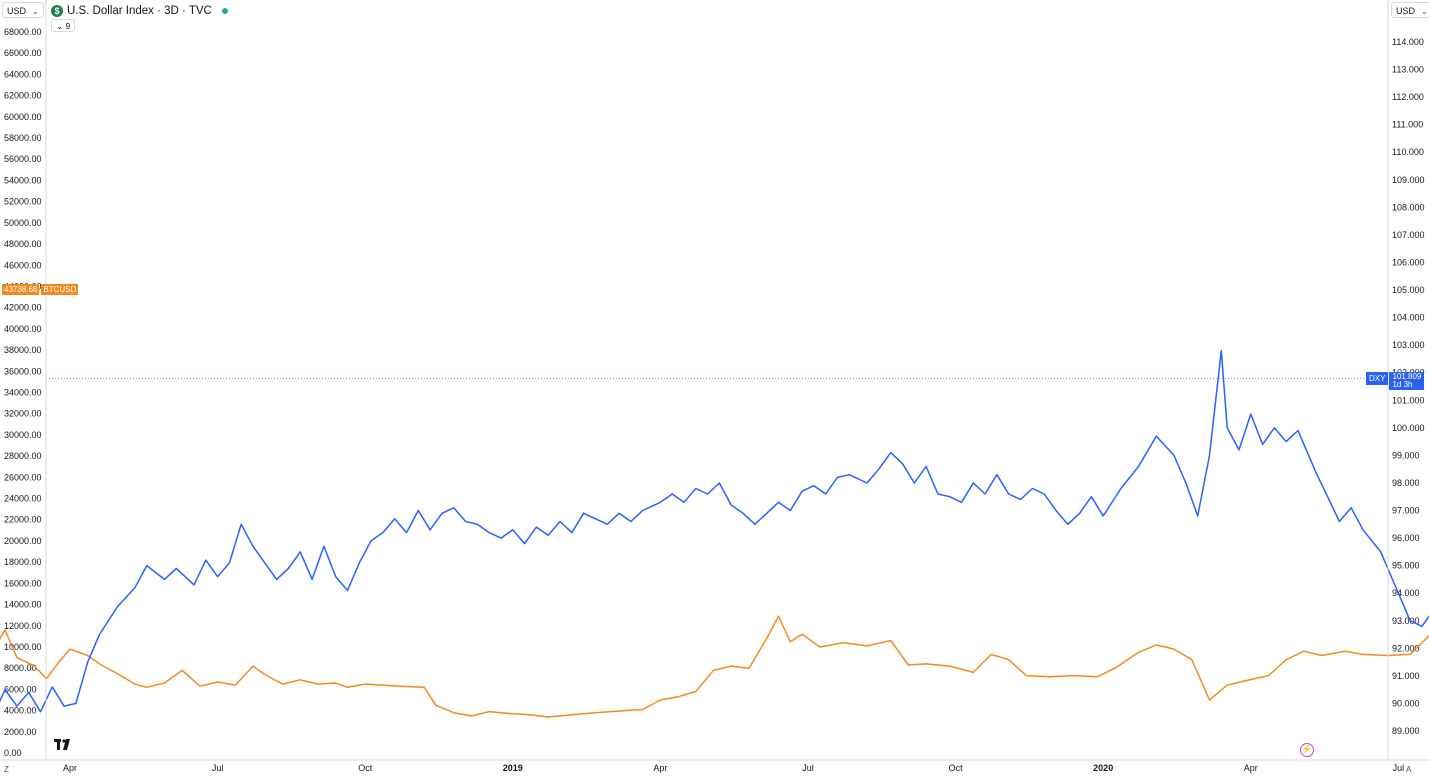 The height and width of the screenshot is (777, 1429). Describe the element at coordinates (23, 223) in the screenshot. I see `left-tick-label: 50000.00` at that location.